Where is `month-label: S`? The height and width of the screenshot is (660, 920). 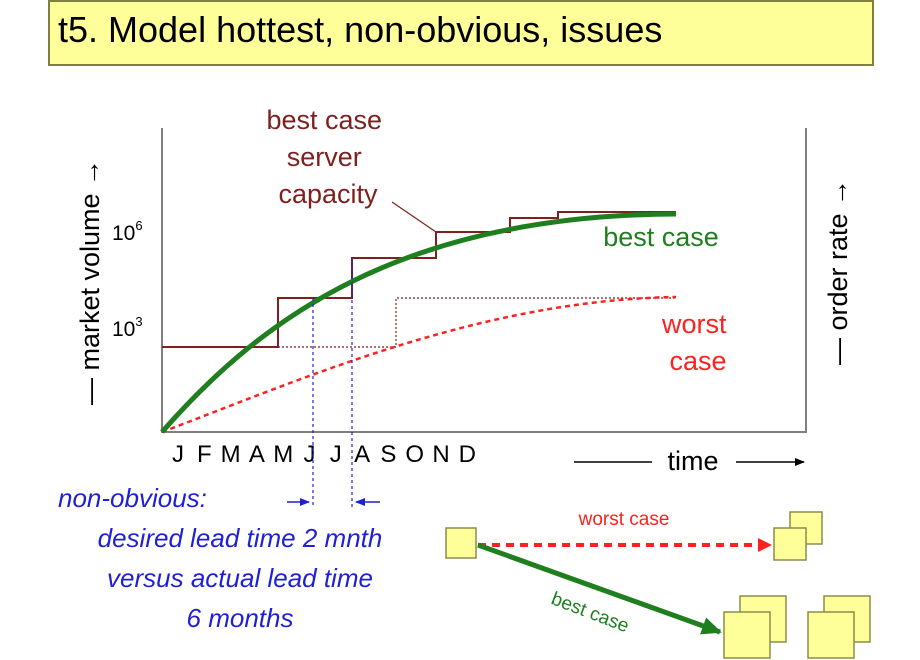 month-label: S is located at coordinates (388, 454).